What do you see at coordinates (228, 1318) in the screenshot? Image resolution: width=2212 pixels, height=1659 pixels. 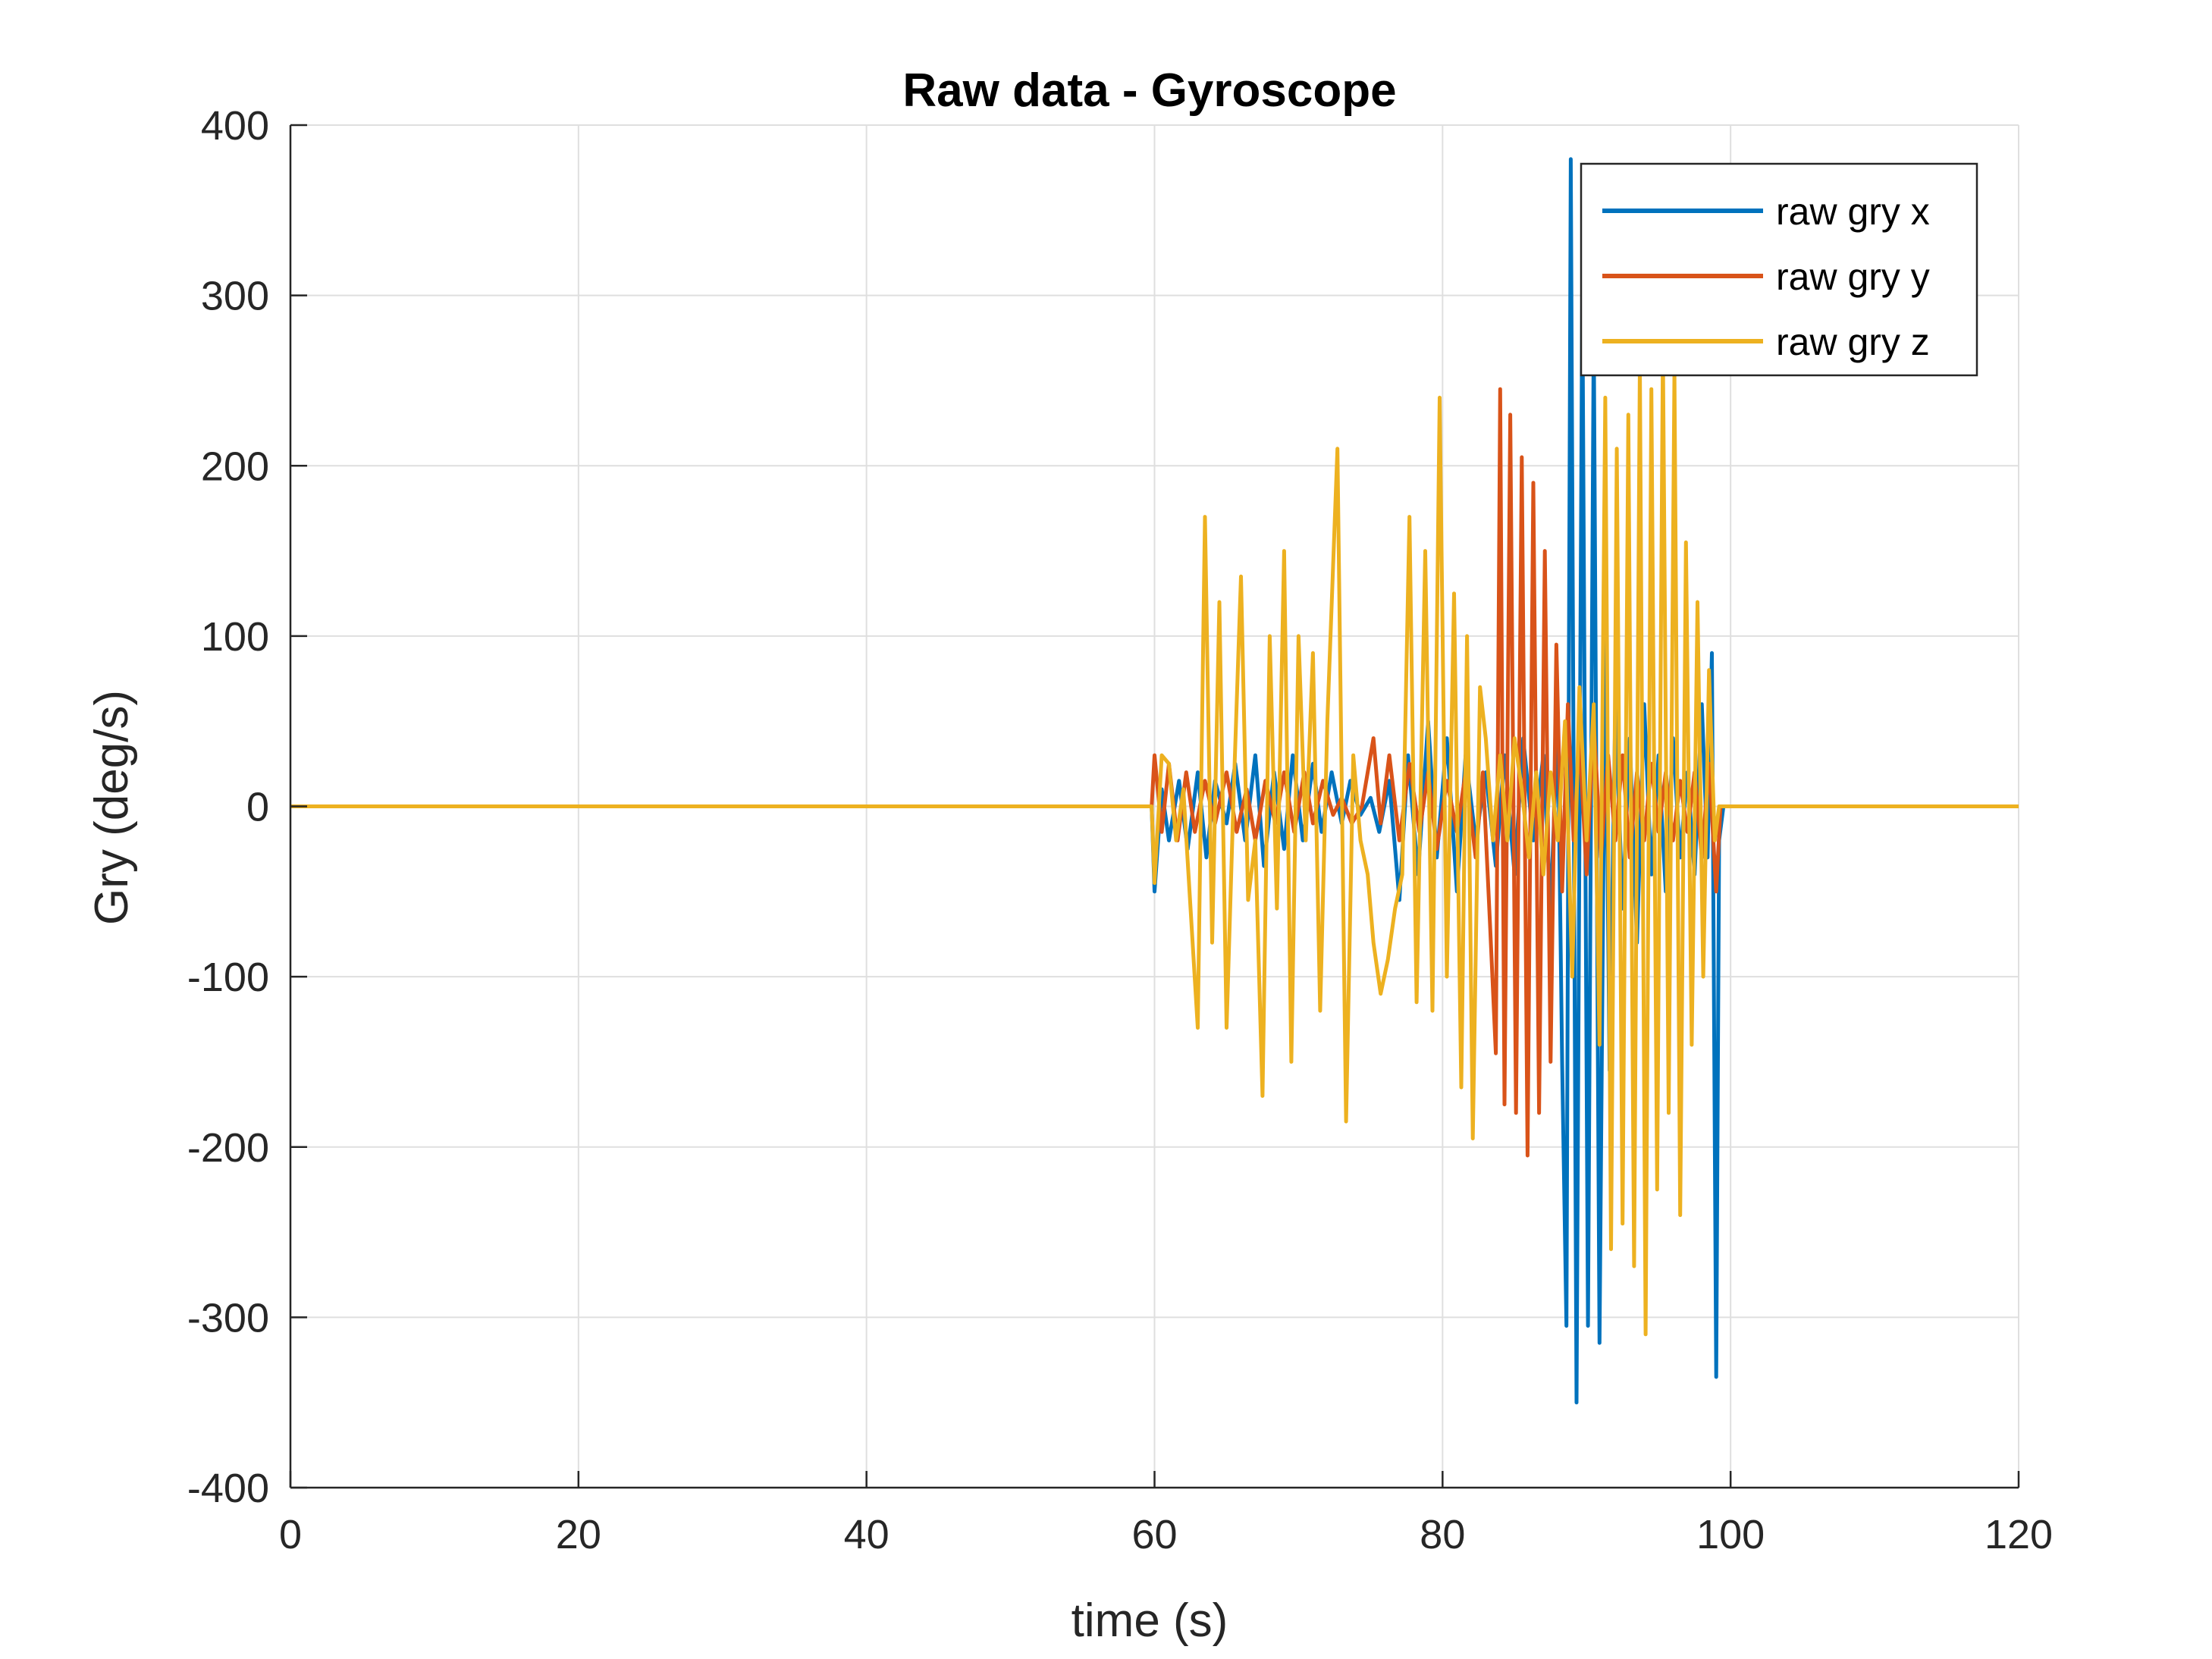 I see `y-tick-label: -300` at bounding box center [228, 1318].